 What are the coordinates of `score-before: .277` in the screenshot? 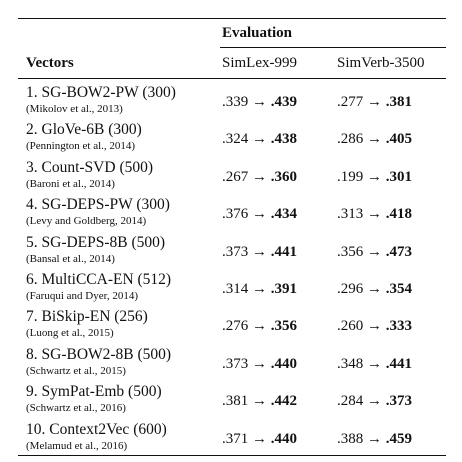 It's located at (350, 102).